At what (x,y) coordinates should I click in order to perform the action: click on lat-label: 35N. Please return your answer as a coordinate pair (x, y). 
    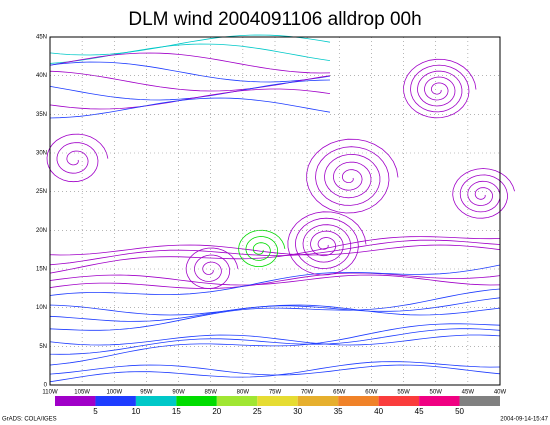
    Looking at the image, I should click on (41, 115).